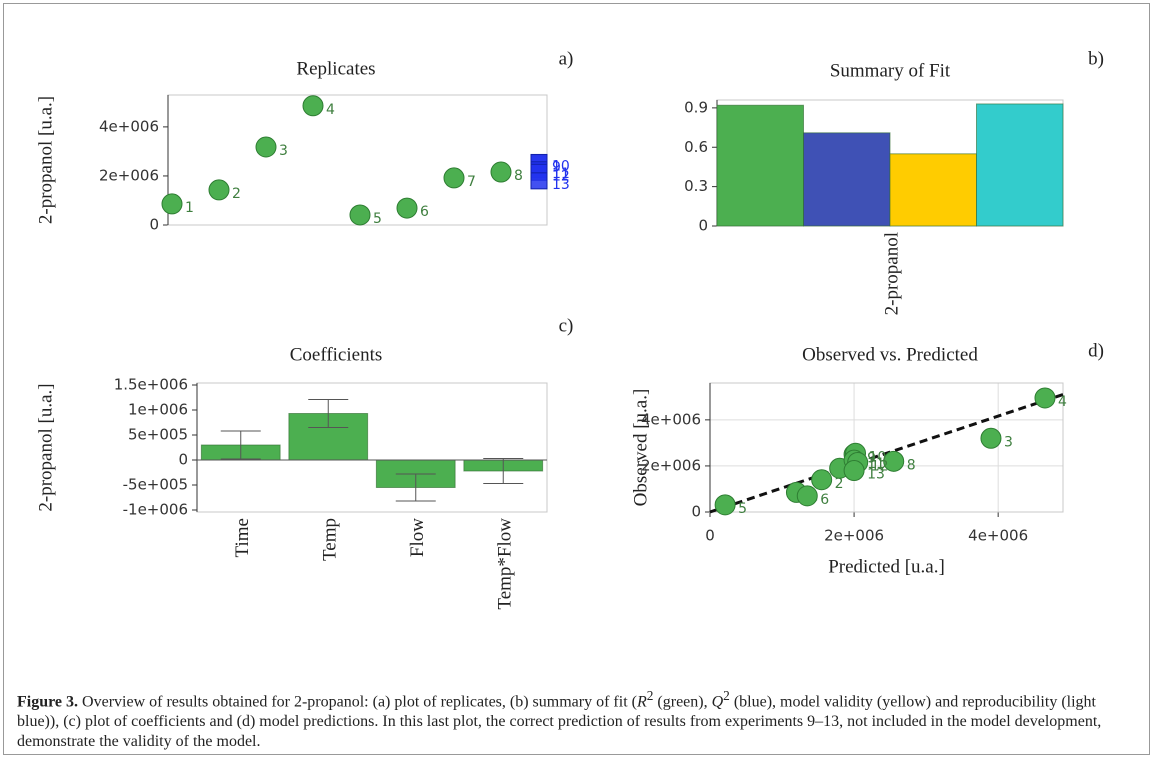 The height and width of the screenshot is (760, 1153). Describe the element at coordinates (566, 58) in the screenshot. I see `panel-label: a)` at that location.